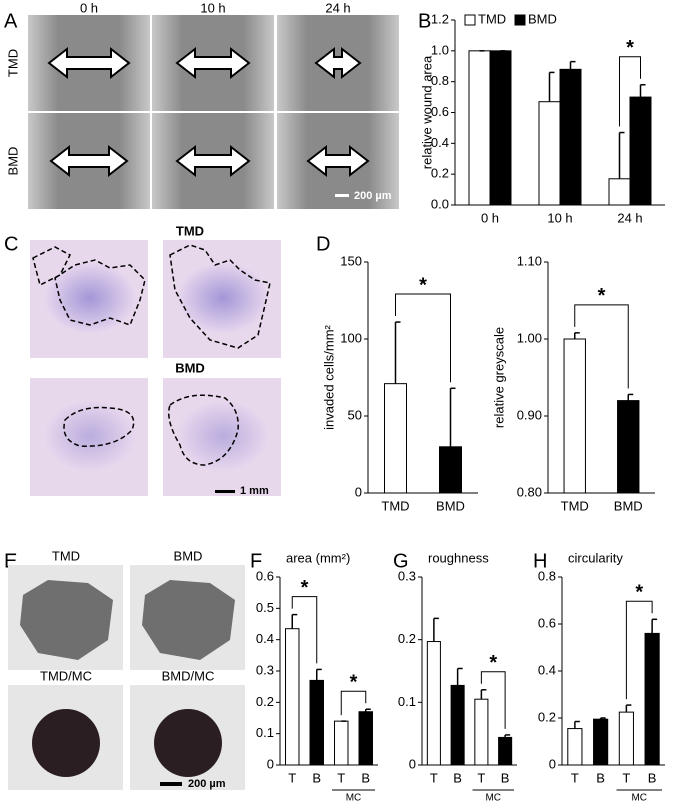 Image resolution: width=675 pixels, height=803 pixels. I want to click on y-axis-label: relative wound area, so click(426, 112).